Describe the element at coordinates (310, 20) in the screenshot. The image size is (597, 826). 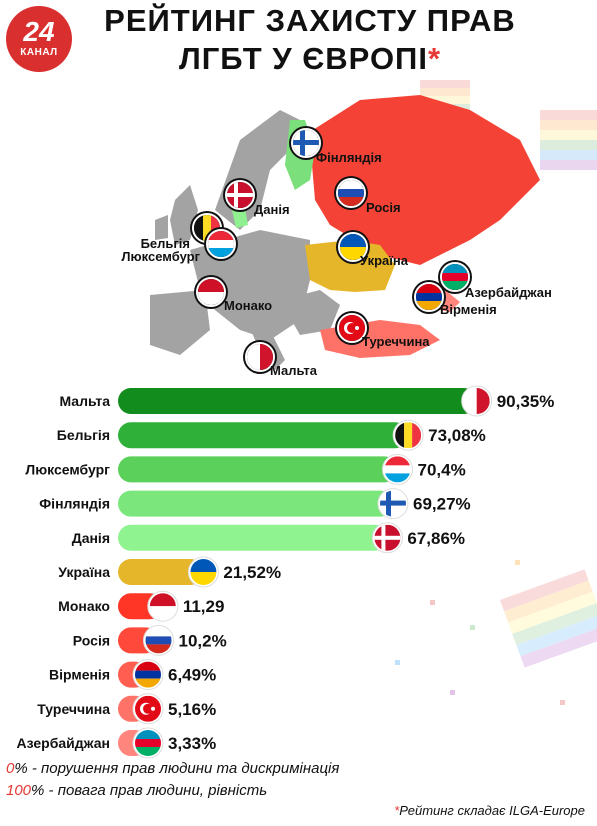
I see `title-line-1: РЕЙТИНГ ЗАХИСТУ ПРАВ` at that location.